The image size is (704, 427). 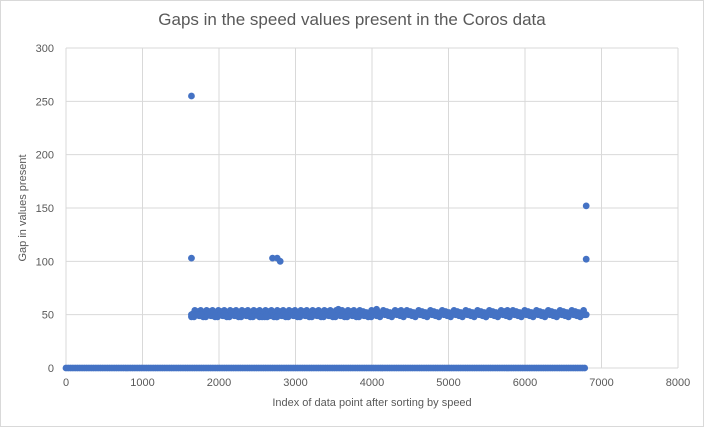 I want to click on y-tick-label: 300, so click(x=45, y=49).